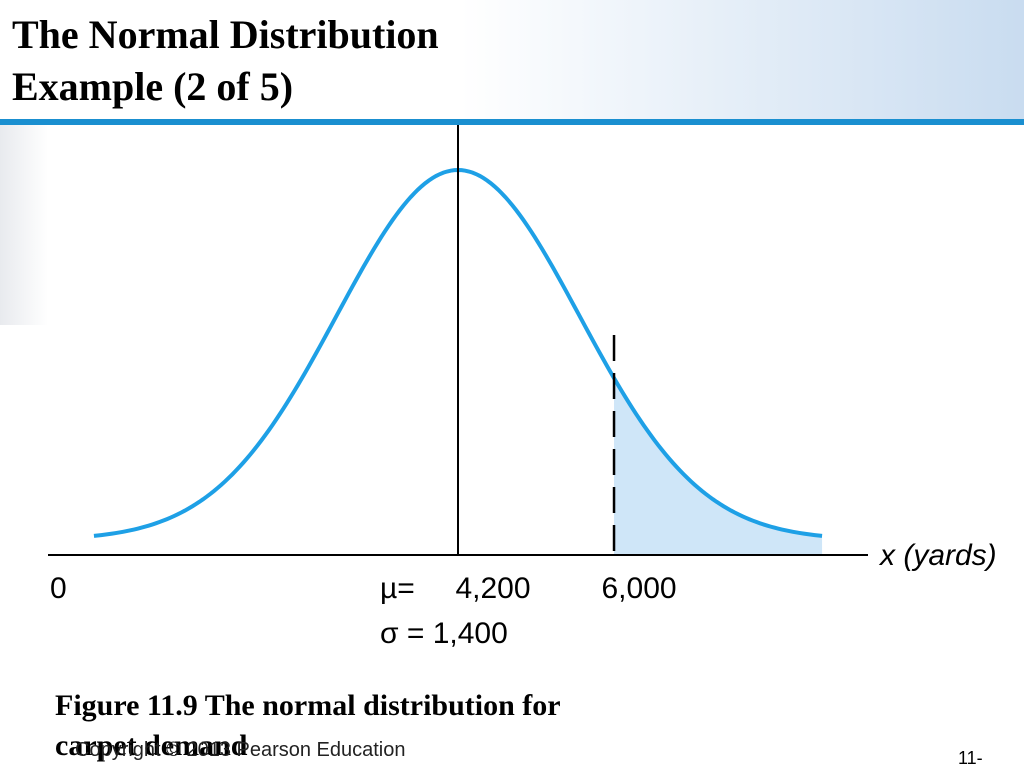 Image resolution: width=1024 pixels, height=768 pixels. I want to click on caption-line: Figure 11.9 The normal distribution for, so click(308, 705).